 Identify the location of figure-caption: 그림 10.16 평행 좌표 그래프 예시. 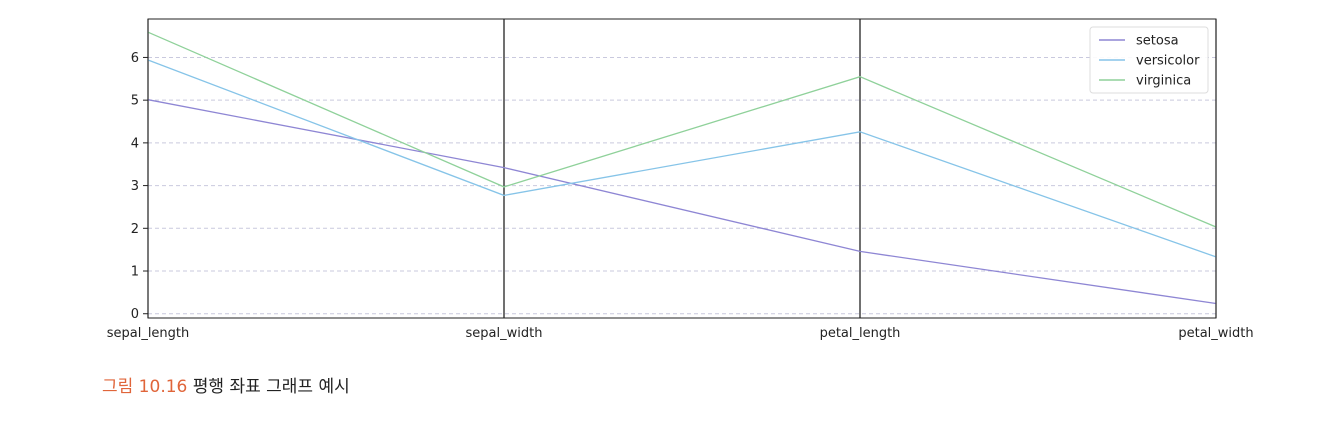
(226, 384).